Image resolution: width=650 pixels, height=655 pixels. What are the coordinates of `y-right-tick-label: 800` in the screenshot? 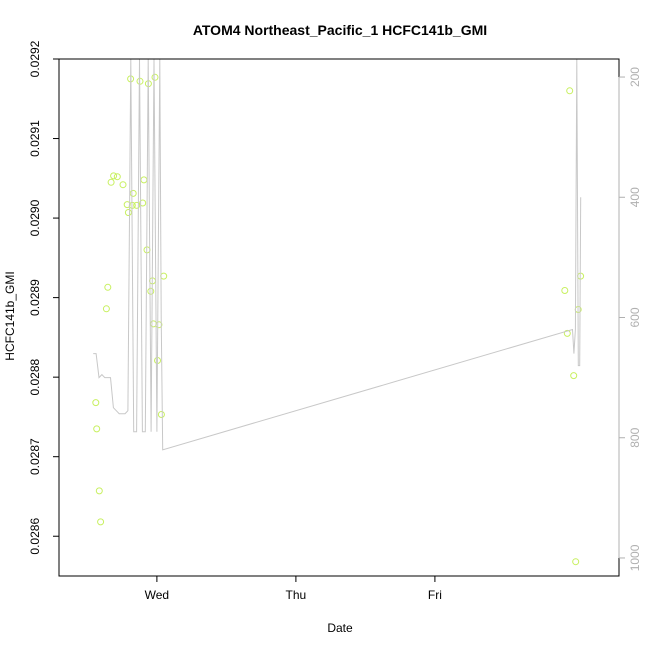 It's located at (635, 437).